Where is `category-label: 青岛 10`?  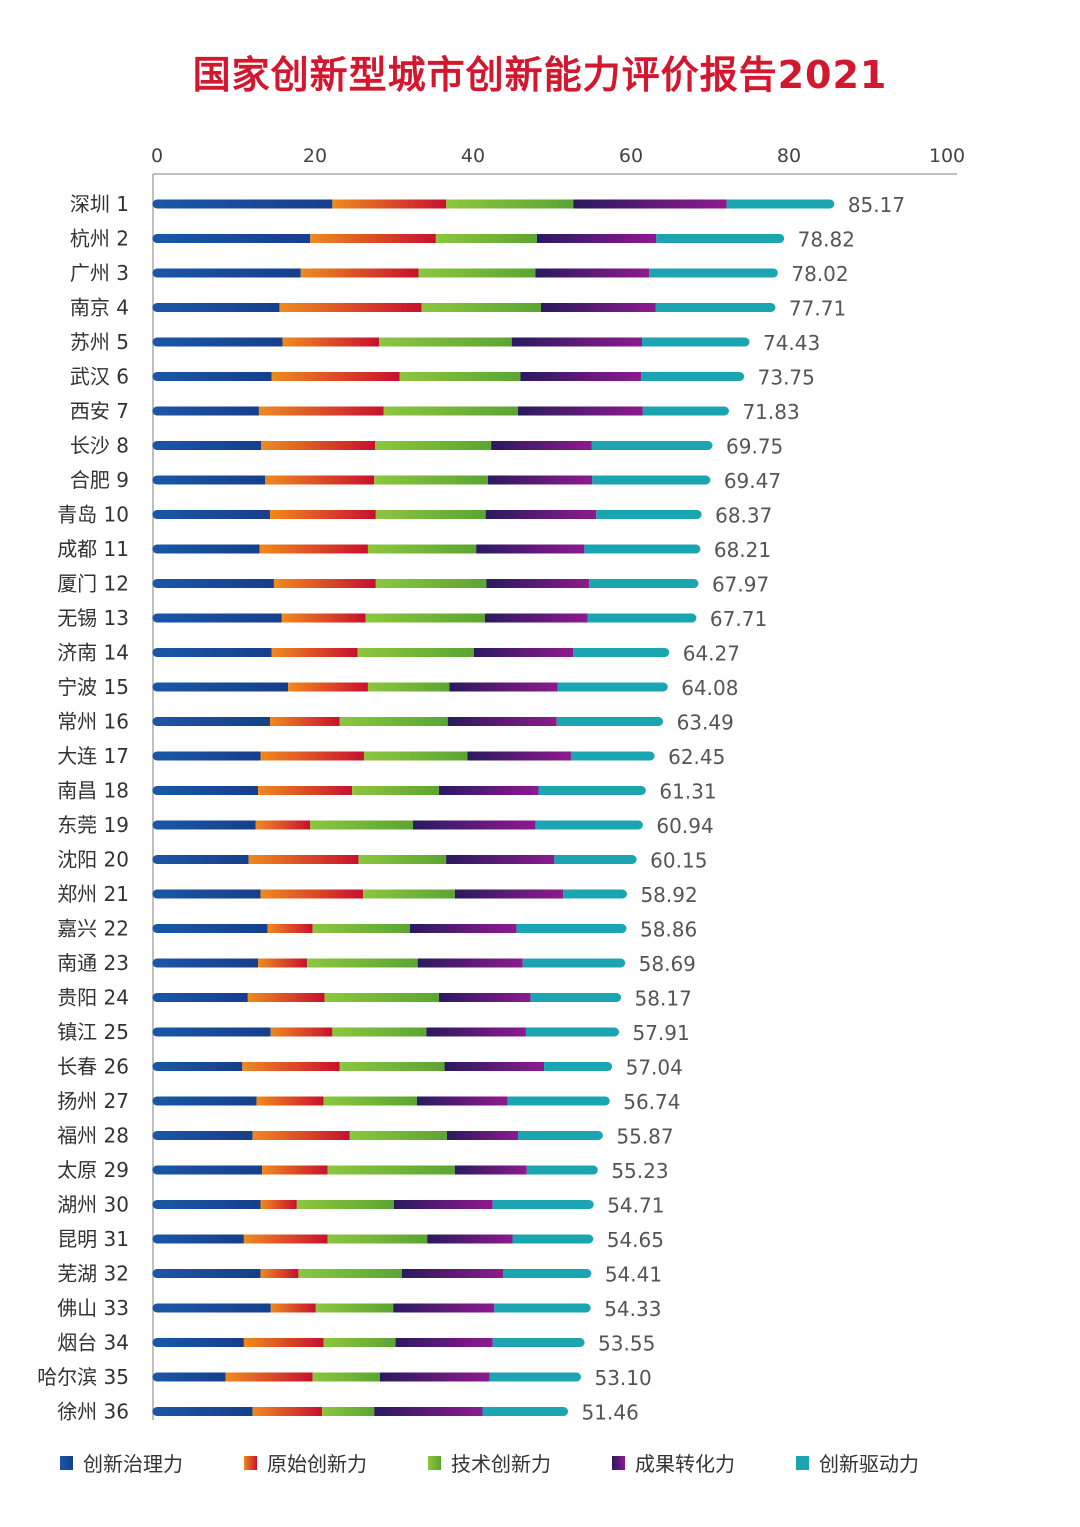 category-label: 青岛 10 is located at coordinates (93, 515).